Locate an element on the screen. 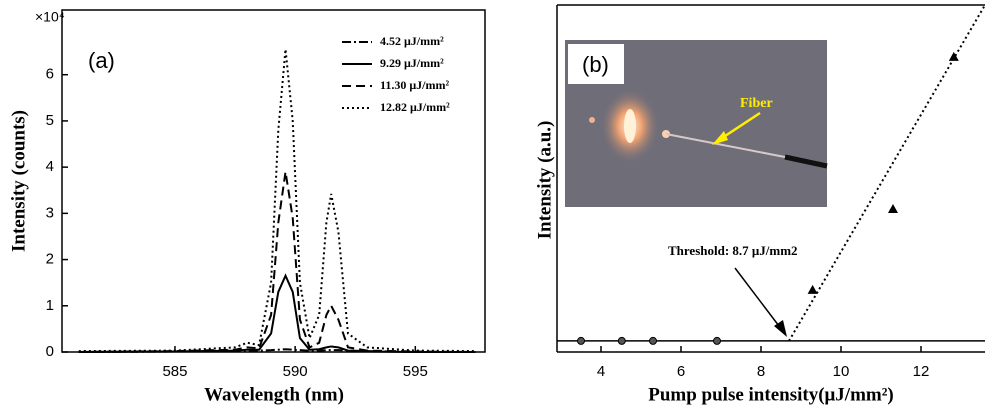 The height and width of the screenshot is (407, 985). legend-label: 11.30 μJ/mm² is located at coordinates (414, 85).